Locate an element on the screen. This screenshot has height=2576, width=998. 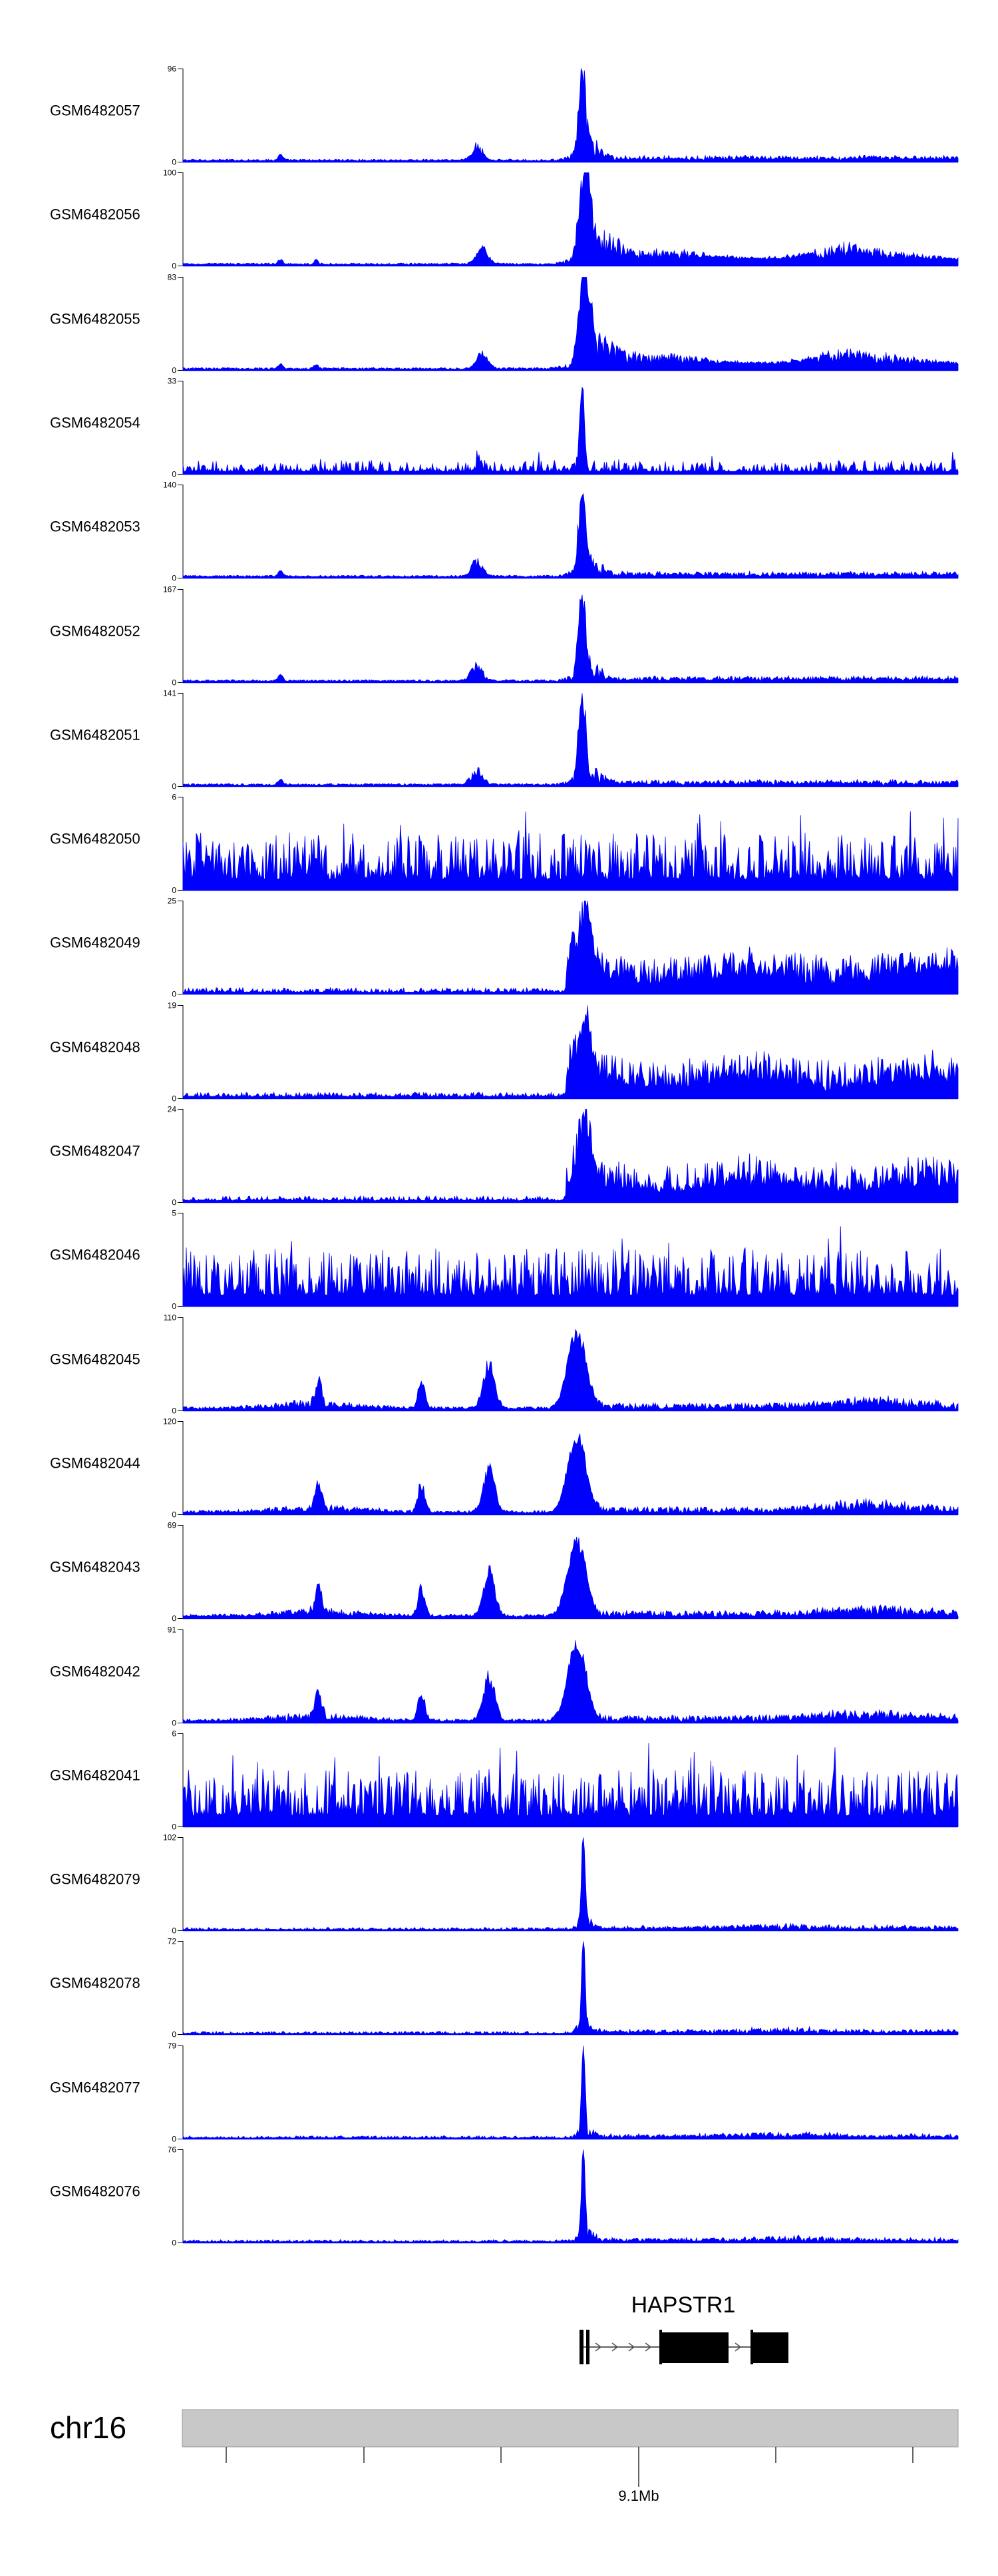
track-GSM6482053: GSM6482053 140 0 is located at coordinates (504, 532).